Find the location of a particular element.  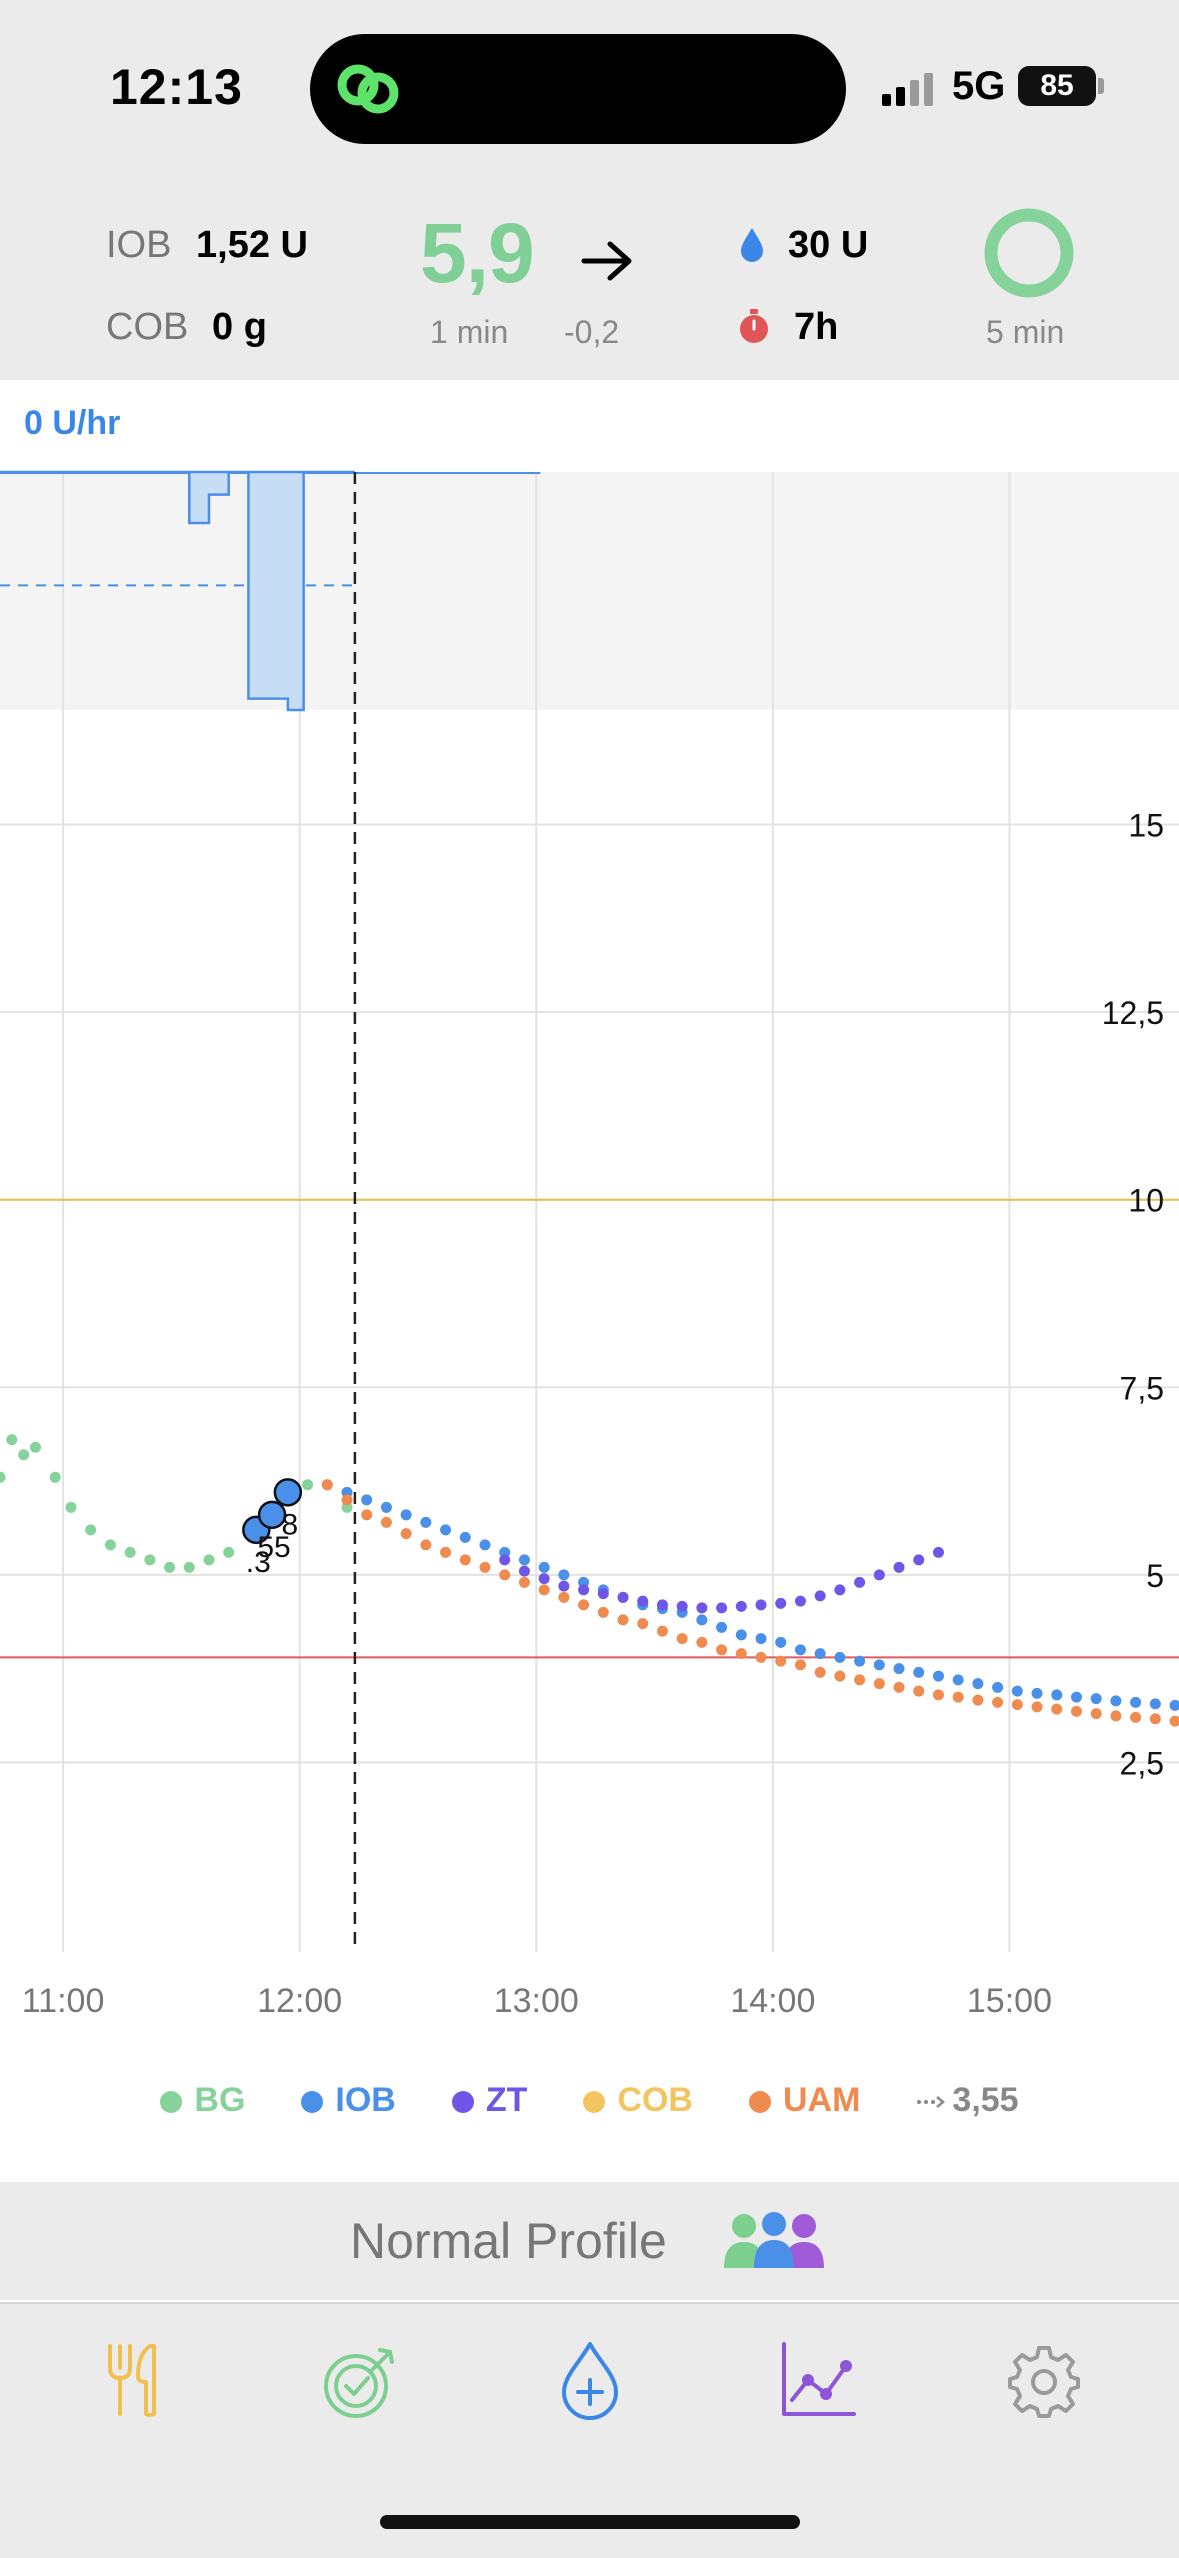

bg-delta: -0,2 is located at coordinates (592, 332).